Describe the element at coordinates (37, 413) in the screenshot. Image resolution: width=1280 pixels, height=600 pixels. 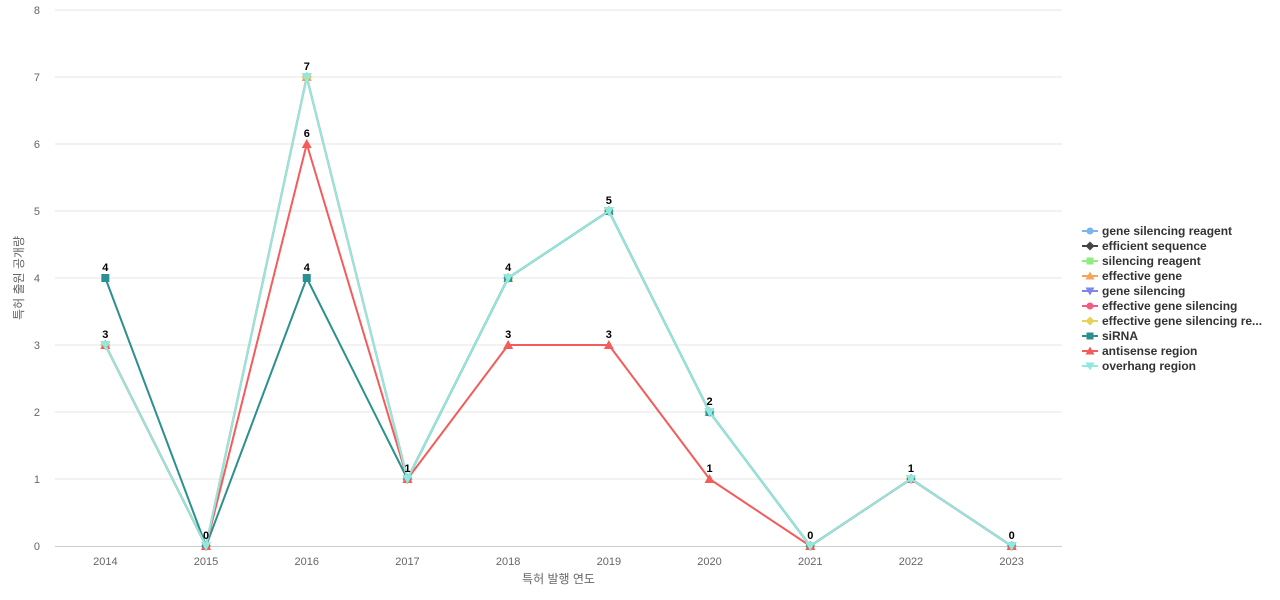
I see `y-tick-label: 2` at that location.